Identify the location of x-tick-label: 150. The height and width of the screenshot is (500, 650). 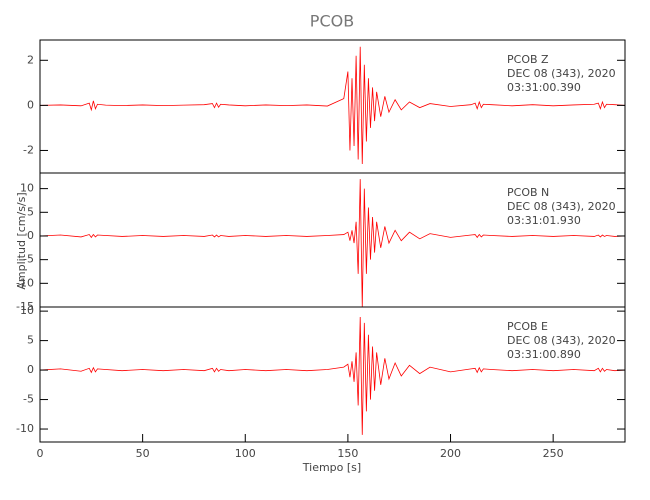
(347, 453).